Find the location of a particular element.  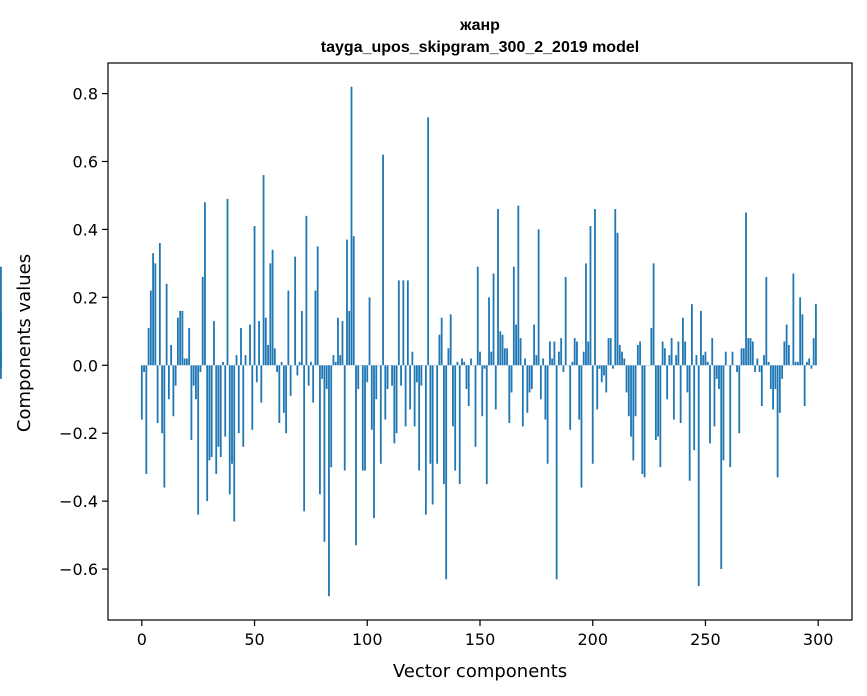

bar-undefined is located at coordinates (1, 338).